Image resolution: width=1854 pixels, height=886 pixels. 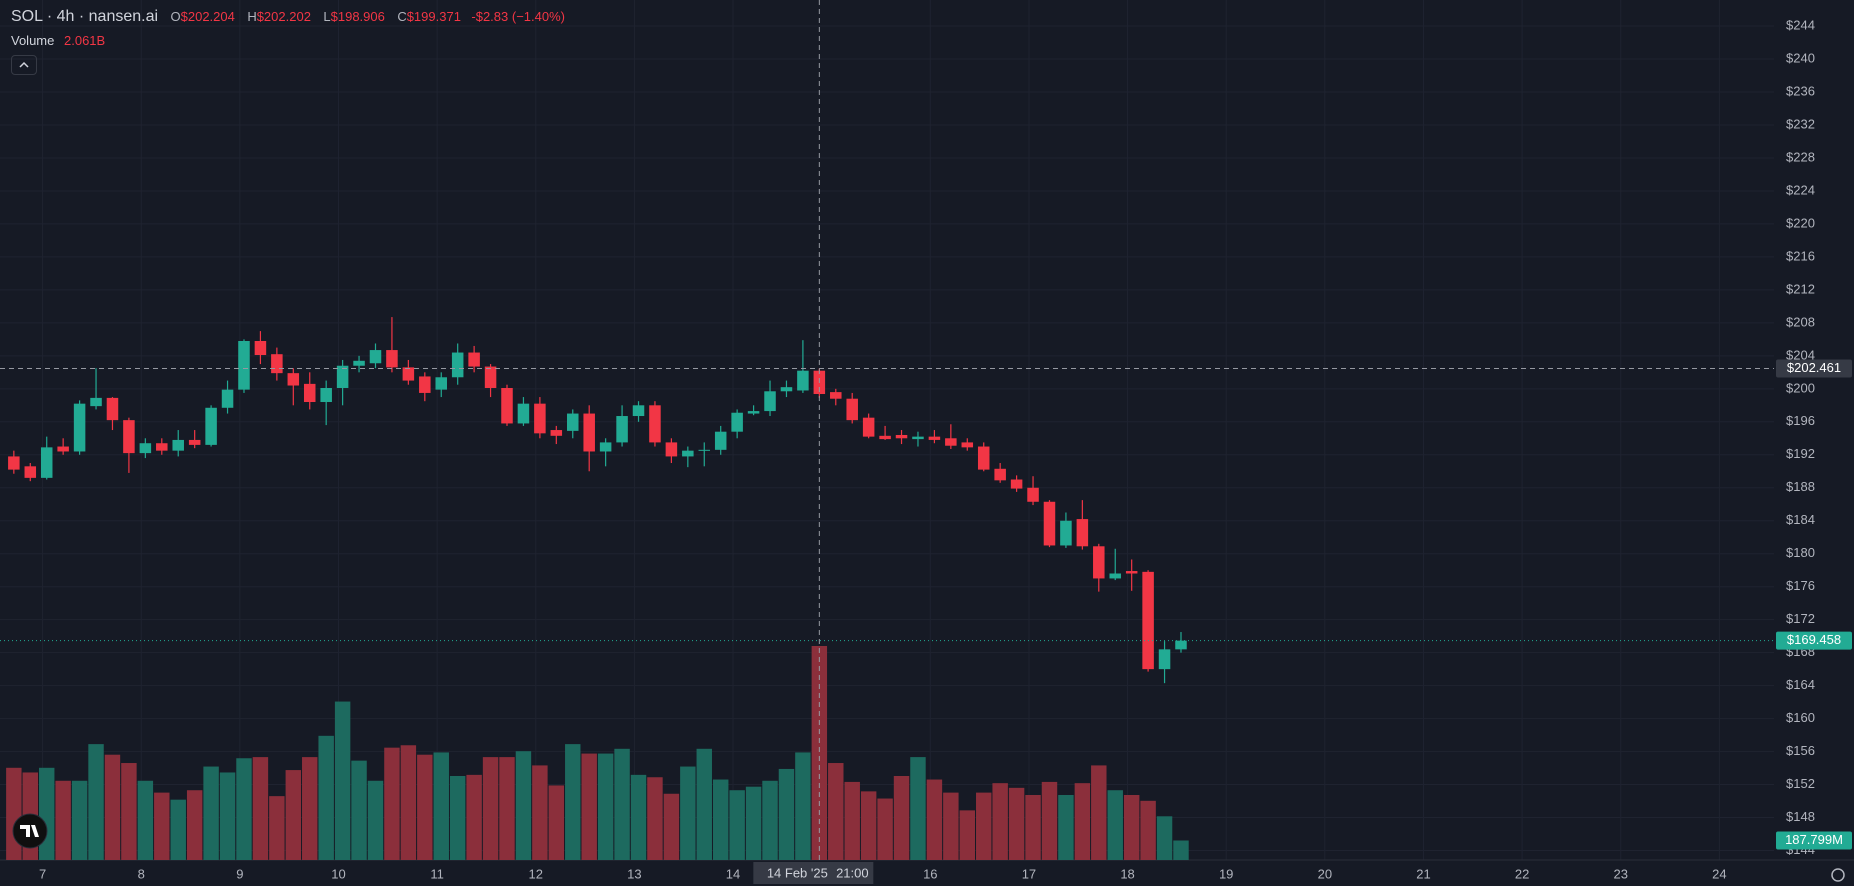 I want to click on collapse-button, so click(x=24, y=65).